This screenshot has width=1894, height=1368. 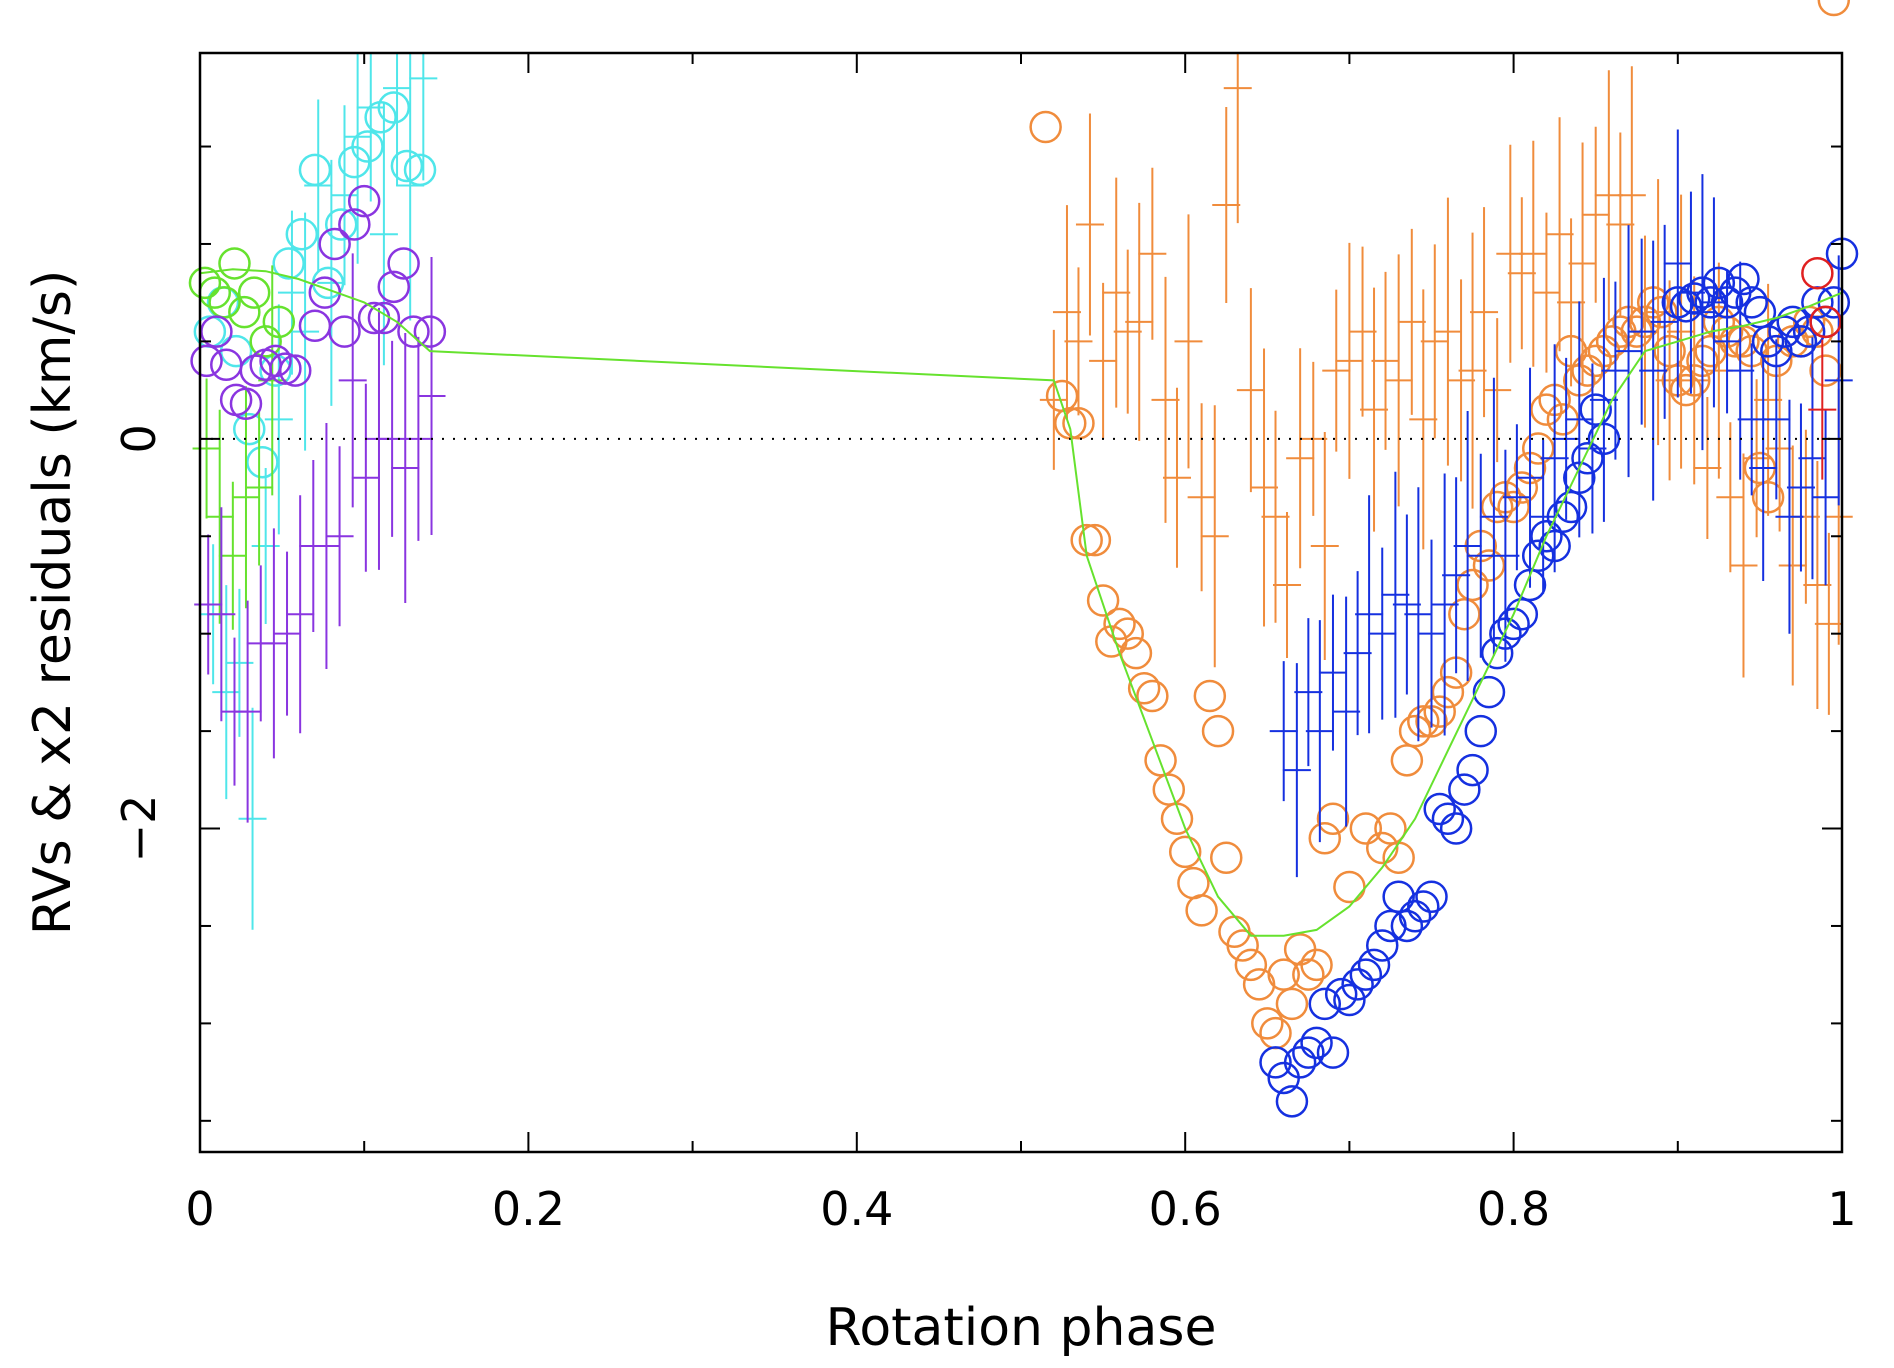 What do you see at coordinates (199, 1209) in the screenshot?
I see `x-tick-label: 0` at bounding box center [199, 1209].